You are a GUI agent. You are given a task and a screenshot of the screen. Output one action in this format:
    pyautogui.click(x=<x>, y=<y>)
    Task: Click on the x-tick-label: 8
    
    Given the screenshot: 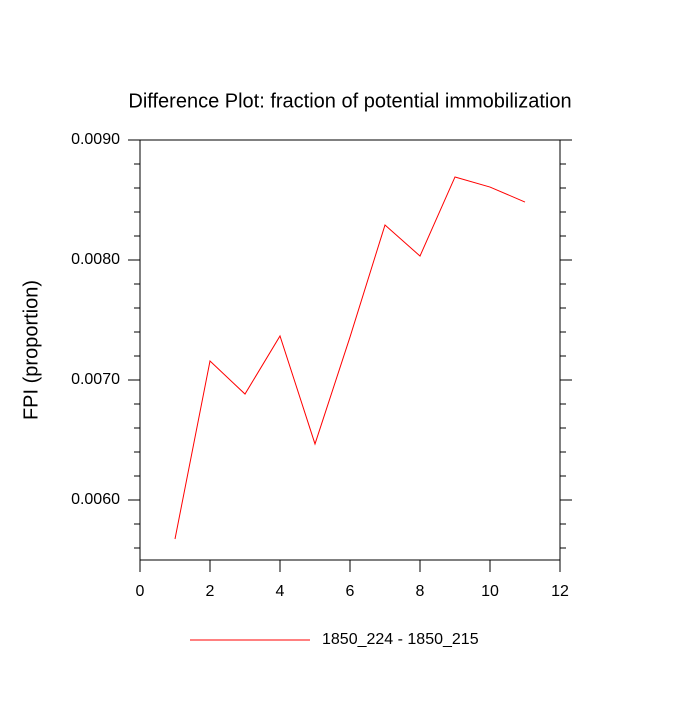 What is the action you would take?
    pyautogui.click(x=420, y=591)
    